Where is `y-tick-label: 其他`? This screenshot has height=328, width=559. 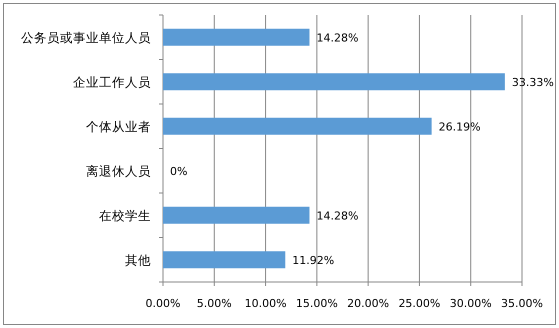 y-tick-label: 其他 is located at coordinates (138, 260).